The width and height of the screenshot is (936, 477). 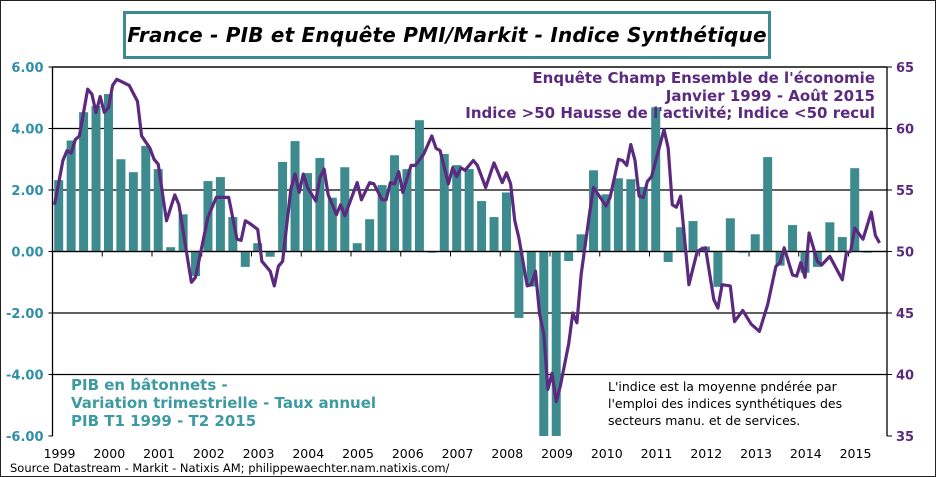 What do you see at coordinates (607, 453) in the screenshot?
I see `x-axis-label: 2010` at bounding box center [607, 453].